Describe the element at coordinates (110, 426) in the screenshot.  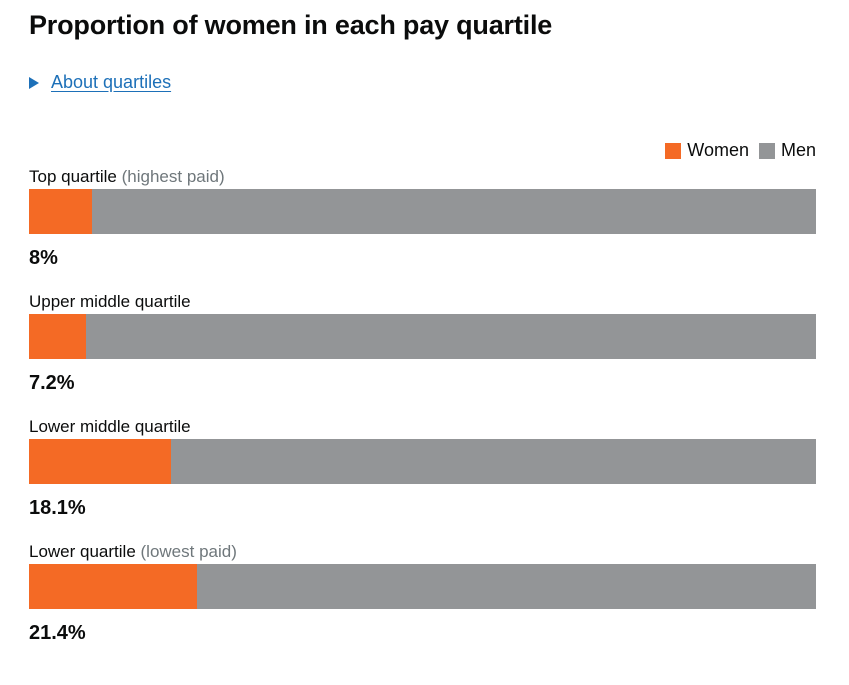
I see `quartile-label-main: Lower middle quartile` at that location.